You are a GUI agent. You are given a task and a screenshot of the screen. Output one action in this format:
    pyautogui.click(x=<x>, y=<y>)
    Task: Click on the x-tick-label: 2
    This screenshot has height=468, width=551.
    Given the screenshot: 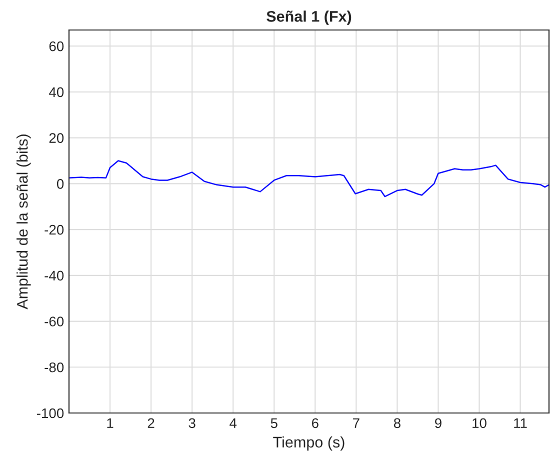 What is the action you would take?
    pyautogui.click(x=151, y=423)
    